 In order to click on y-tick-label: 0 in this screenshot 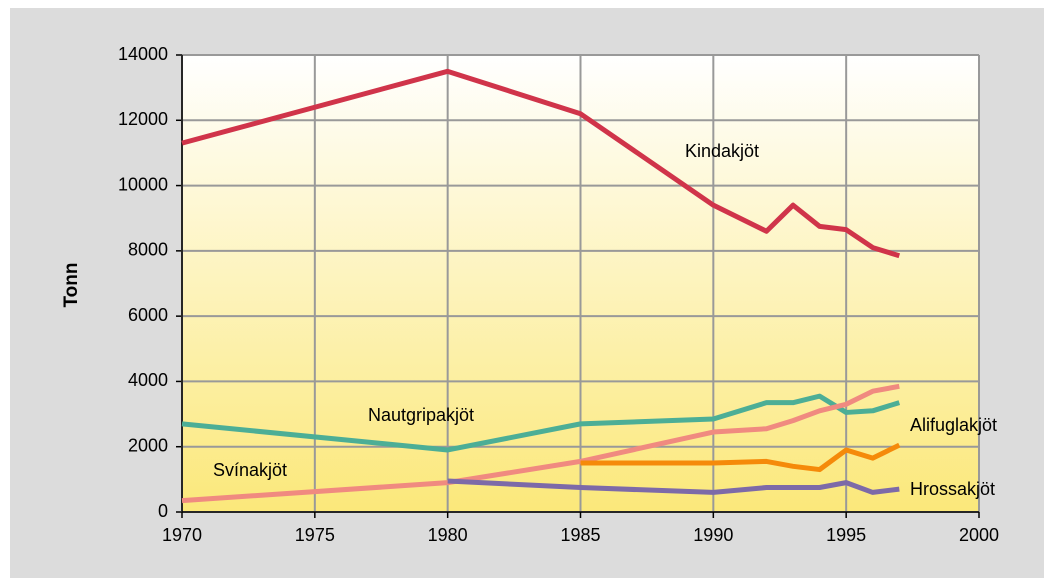, I will do `click(163, 511)`.